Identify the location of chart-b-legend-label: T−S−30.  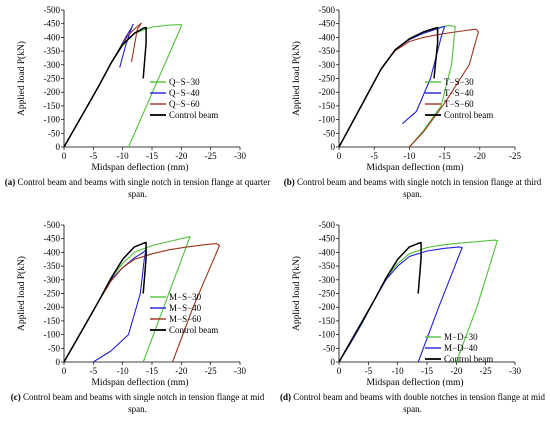
(459, 82).